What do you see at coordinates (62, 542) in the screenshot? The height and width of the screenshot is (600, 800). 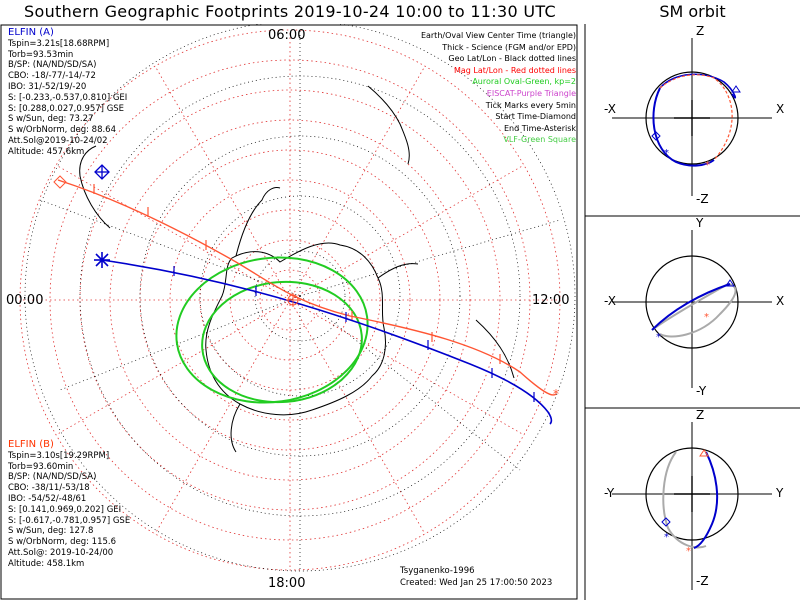 I see `elfin-b-line: S w/OrbNorm, deg: 115.6` at bounding box center [62, 542].